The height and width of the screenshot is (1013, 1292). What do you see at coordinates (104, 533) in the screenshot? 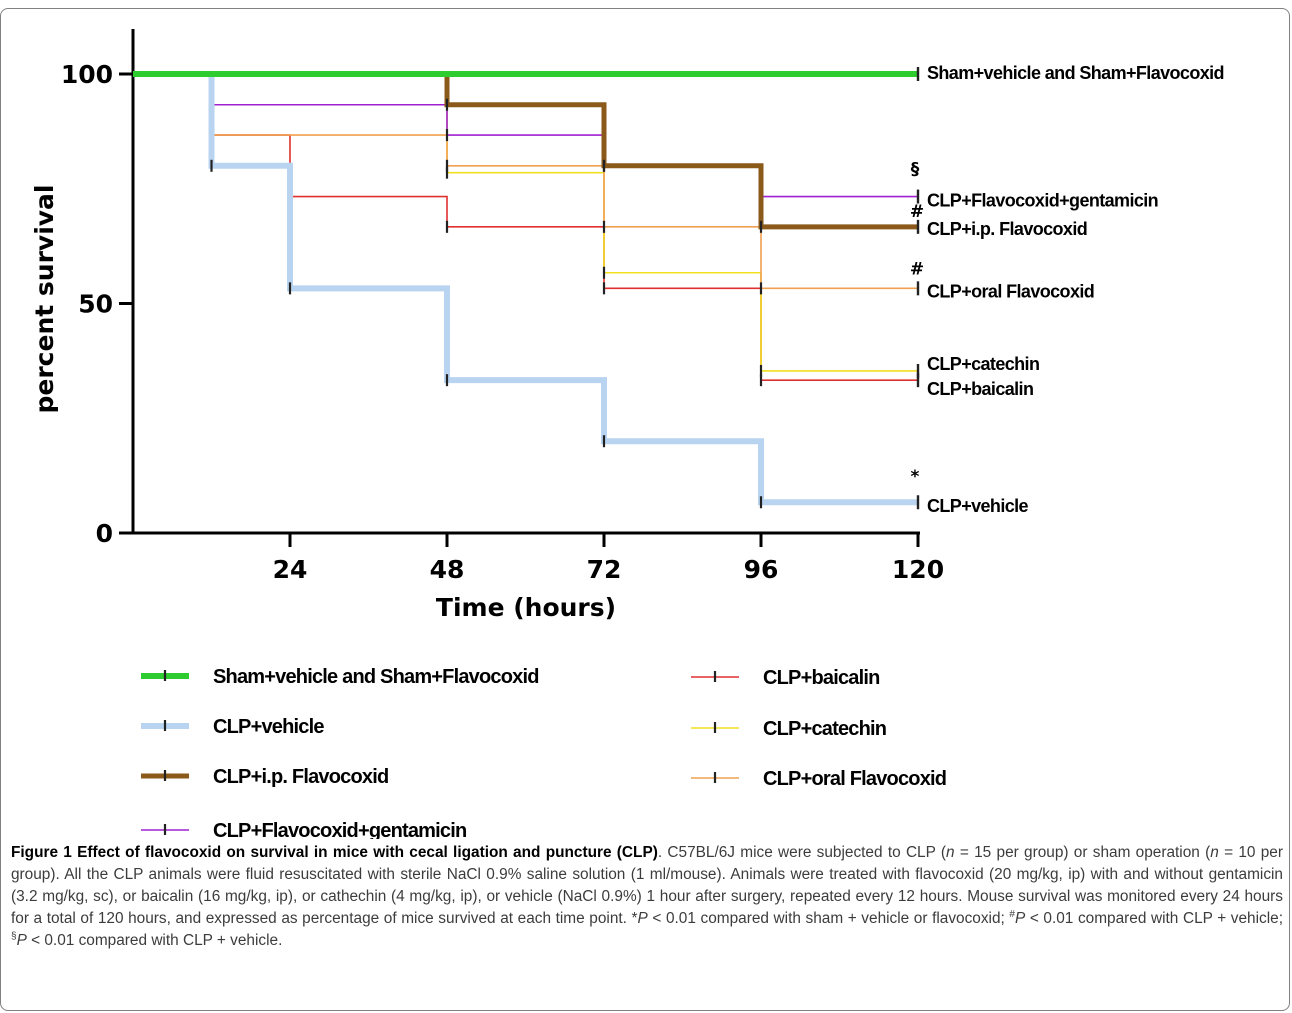
I see `y-tick-label: 0` at bounding box center [104, 533].